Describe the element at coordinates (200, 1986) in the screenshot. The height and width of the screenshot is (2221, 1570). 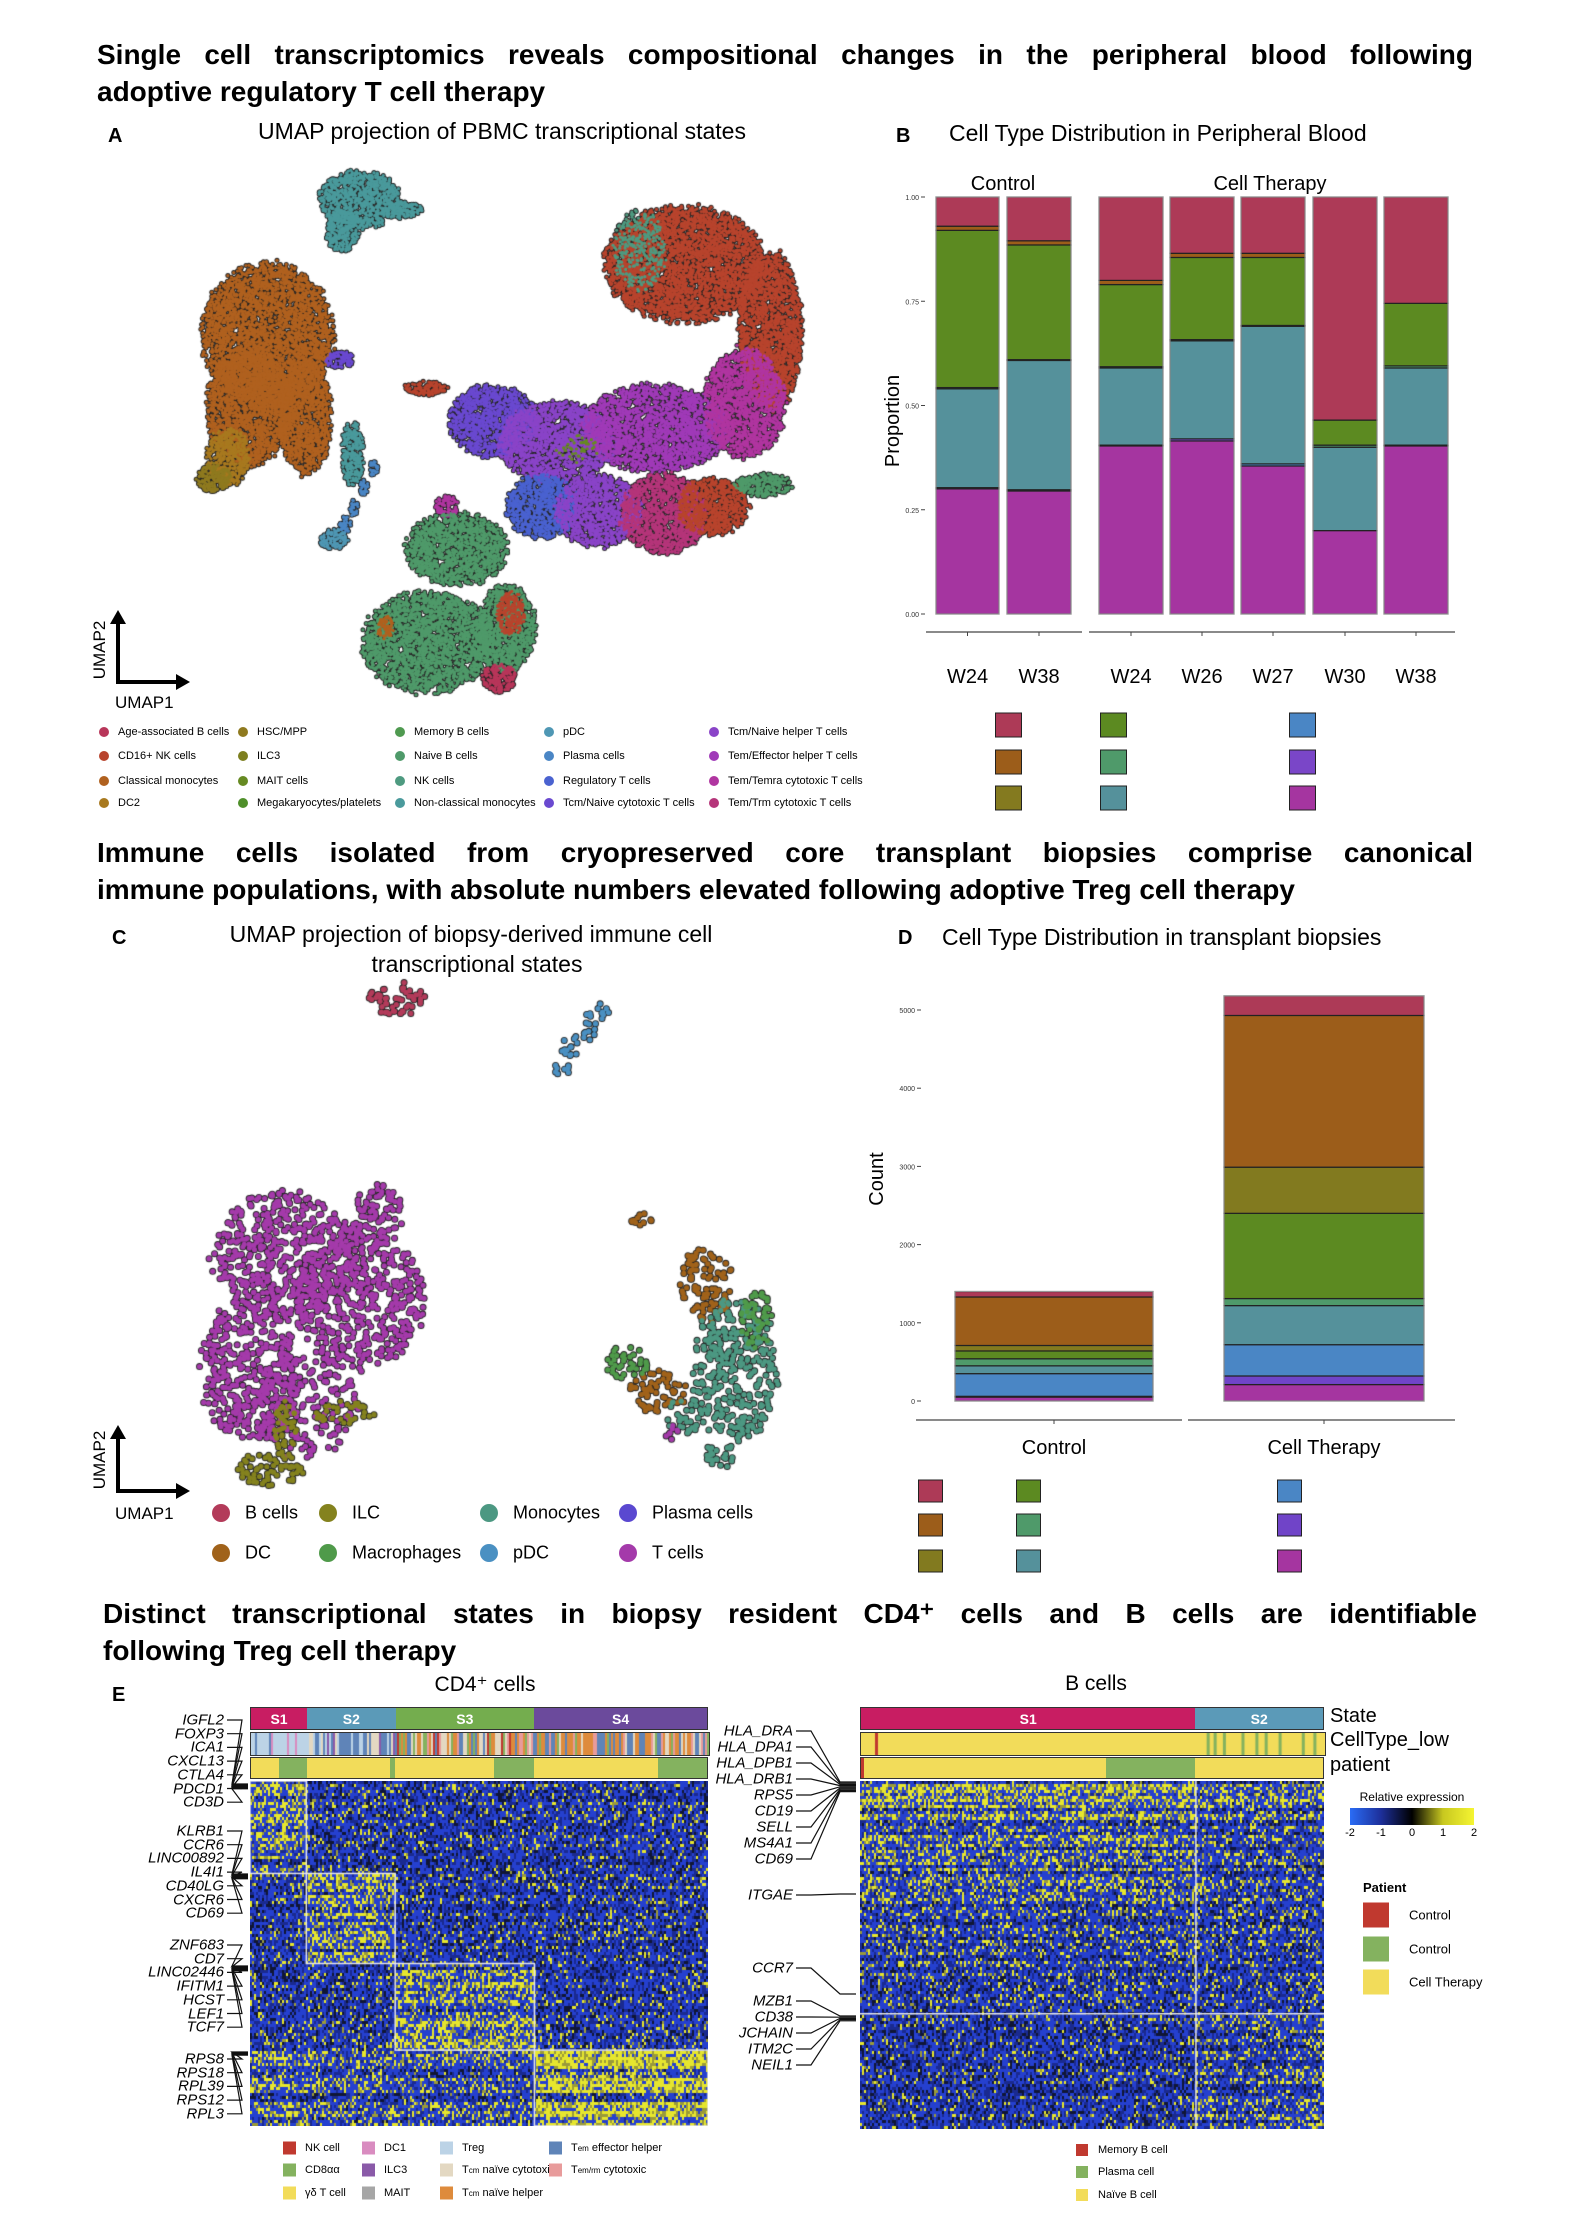
I see `gene-label: IFITM1` at that location.